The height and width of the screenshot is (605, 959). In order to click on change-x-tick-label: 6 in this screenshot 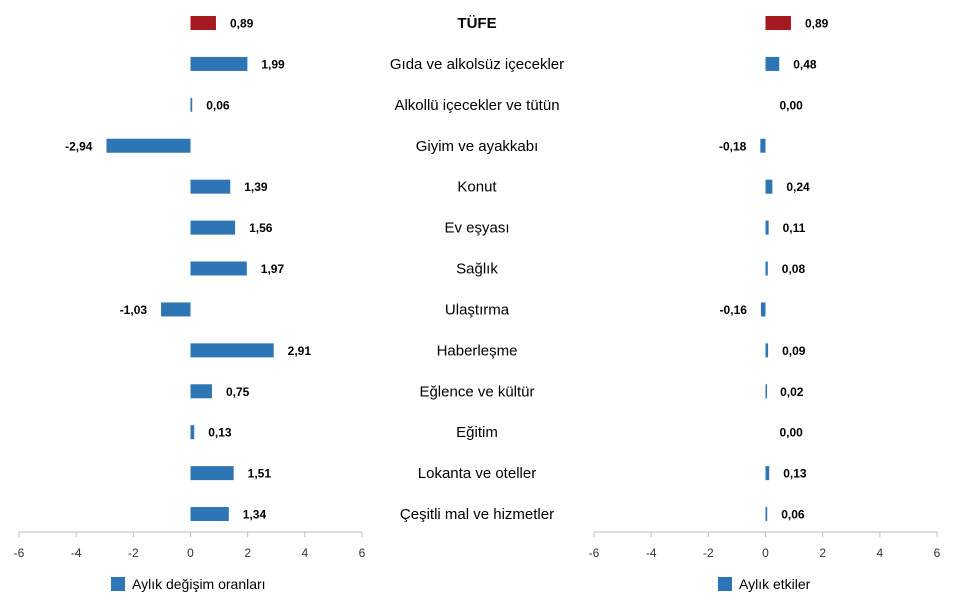, I will do `click(362, 553)`.